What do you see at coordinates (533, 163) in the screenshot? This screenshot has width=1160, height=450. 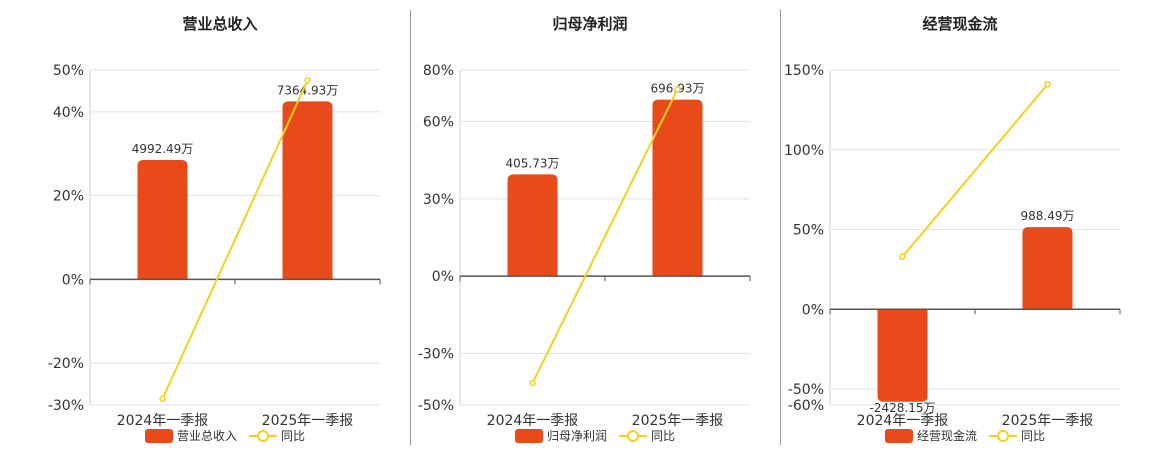 I see `bar-data-label: 405.73万` at bounding box center [533, 163].